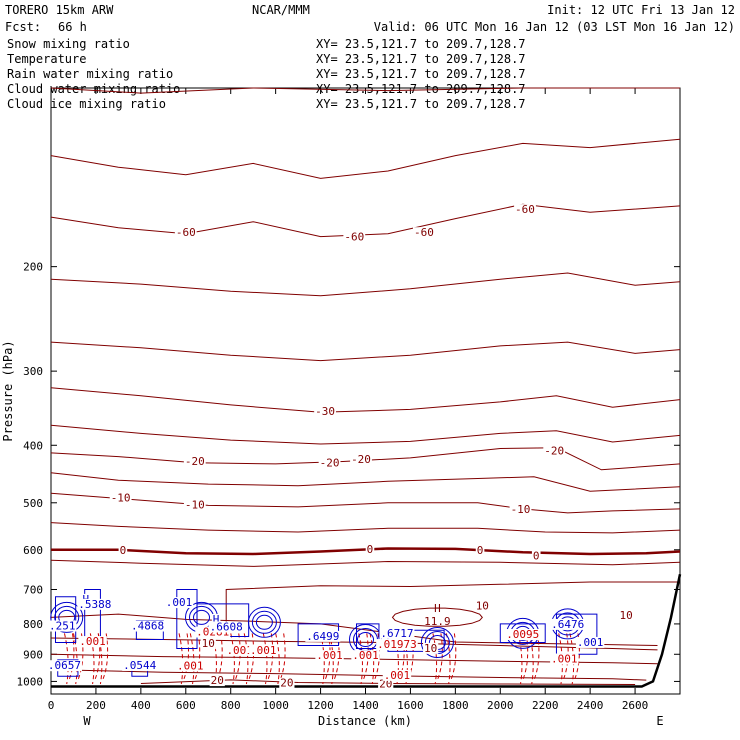 This screenshot has height=740, width=740. What do you see at coordinates (72, 27) in the screenshot?
I see `forecast-hour: 66 h` at bounding box center [72, 27].